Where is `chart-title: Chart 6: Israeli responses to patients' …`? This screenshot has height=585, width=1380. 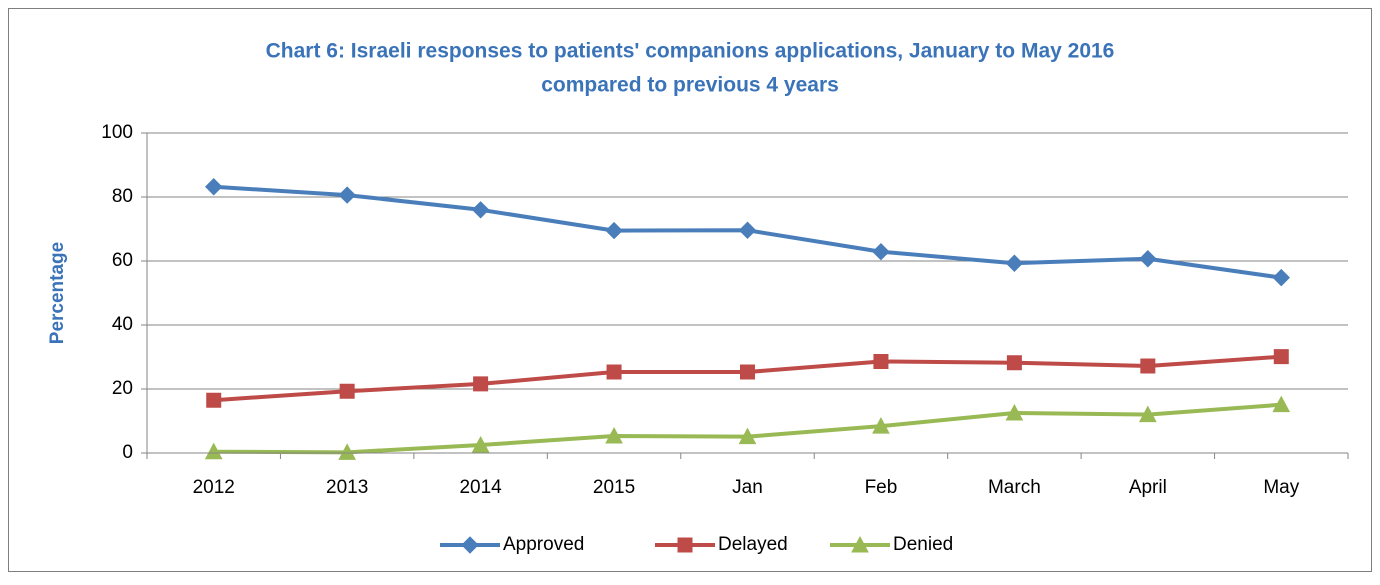
chart-title: Chart 6: Israeli responses to patients' … is located at coordinates (690, 51).